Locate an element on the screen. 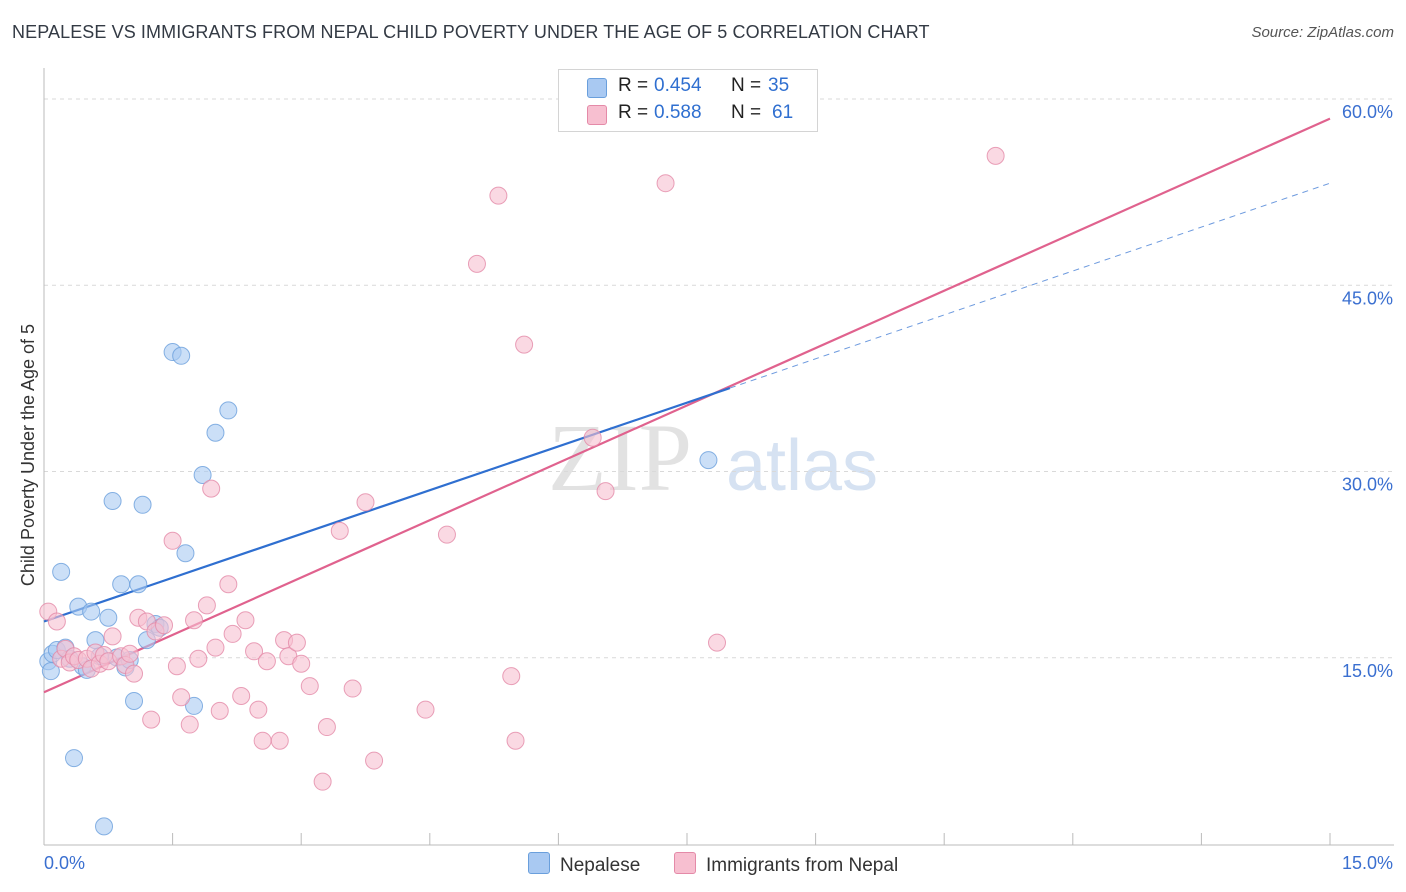 The image size is (1406, 892). y-axis-title: Child Poverty Under the Age of 5 is located at coordinates (28, 455).